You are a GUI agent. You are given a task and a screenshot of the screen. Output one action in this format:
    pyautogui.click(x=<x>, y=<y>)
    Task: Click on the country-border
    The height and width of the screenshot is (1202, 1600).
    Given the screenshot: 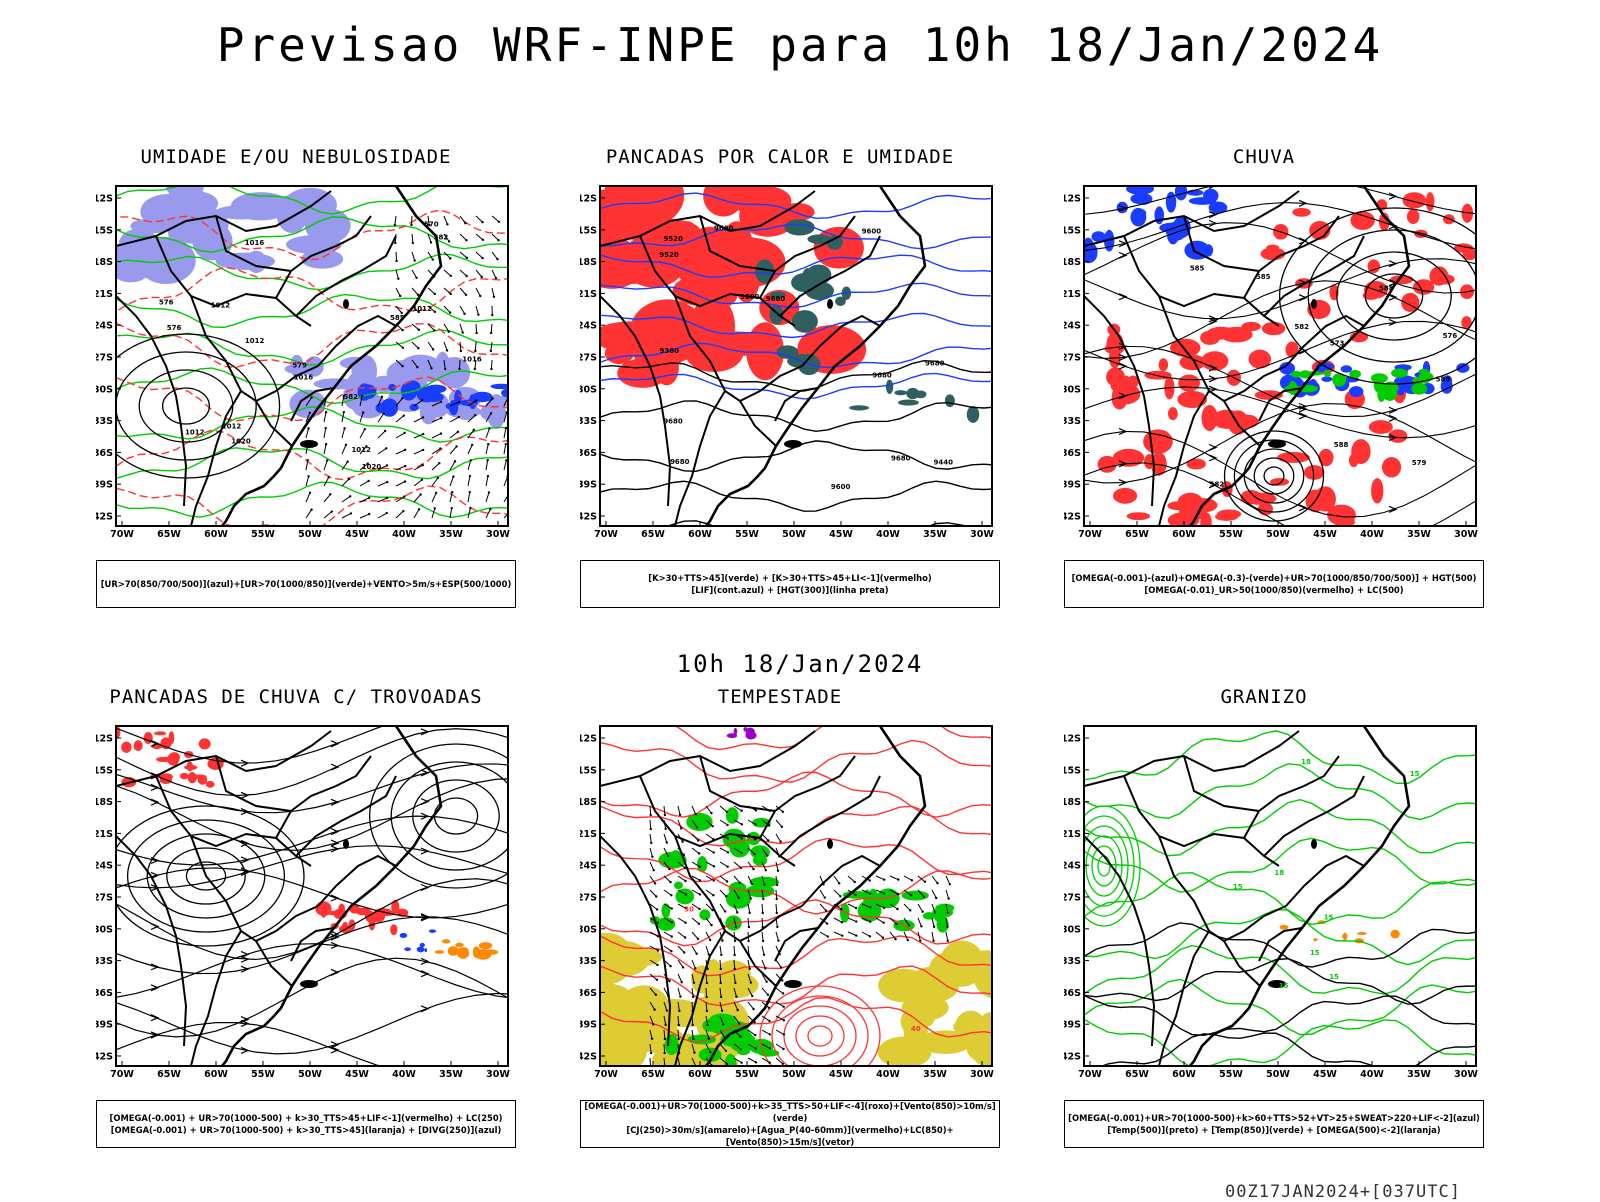 What is the action you would take?
    pyautogui.click(x=1291, y=797)
    